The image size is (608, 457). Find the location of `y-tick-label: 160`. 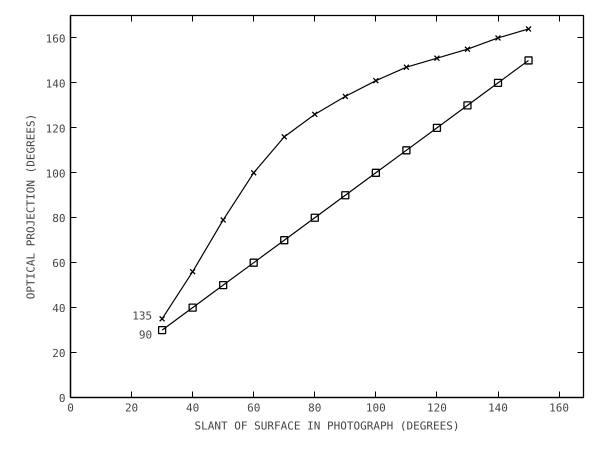

y-tick-label: 160 is located at coordinates (56, 39).